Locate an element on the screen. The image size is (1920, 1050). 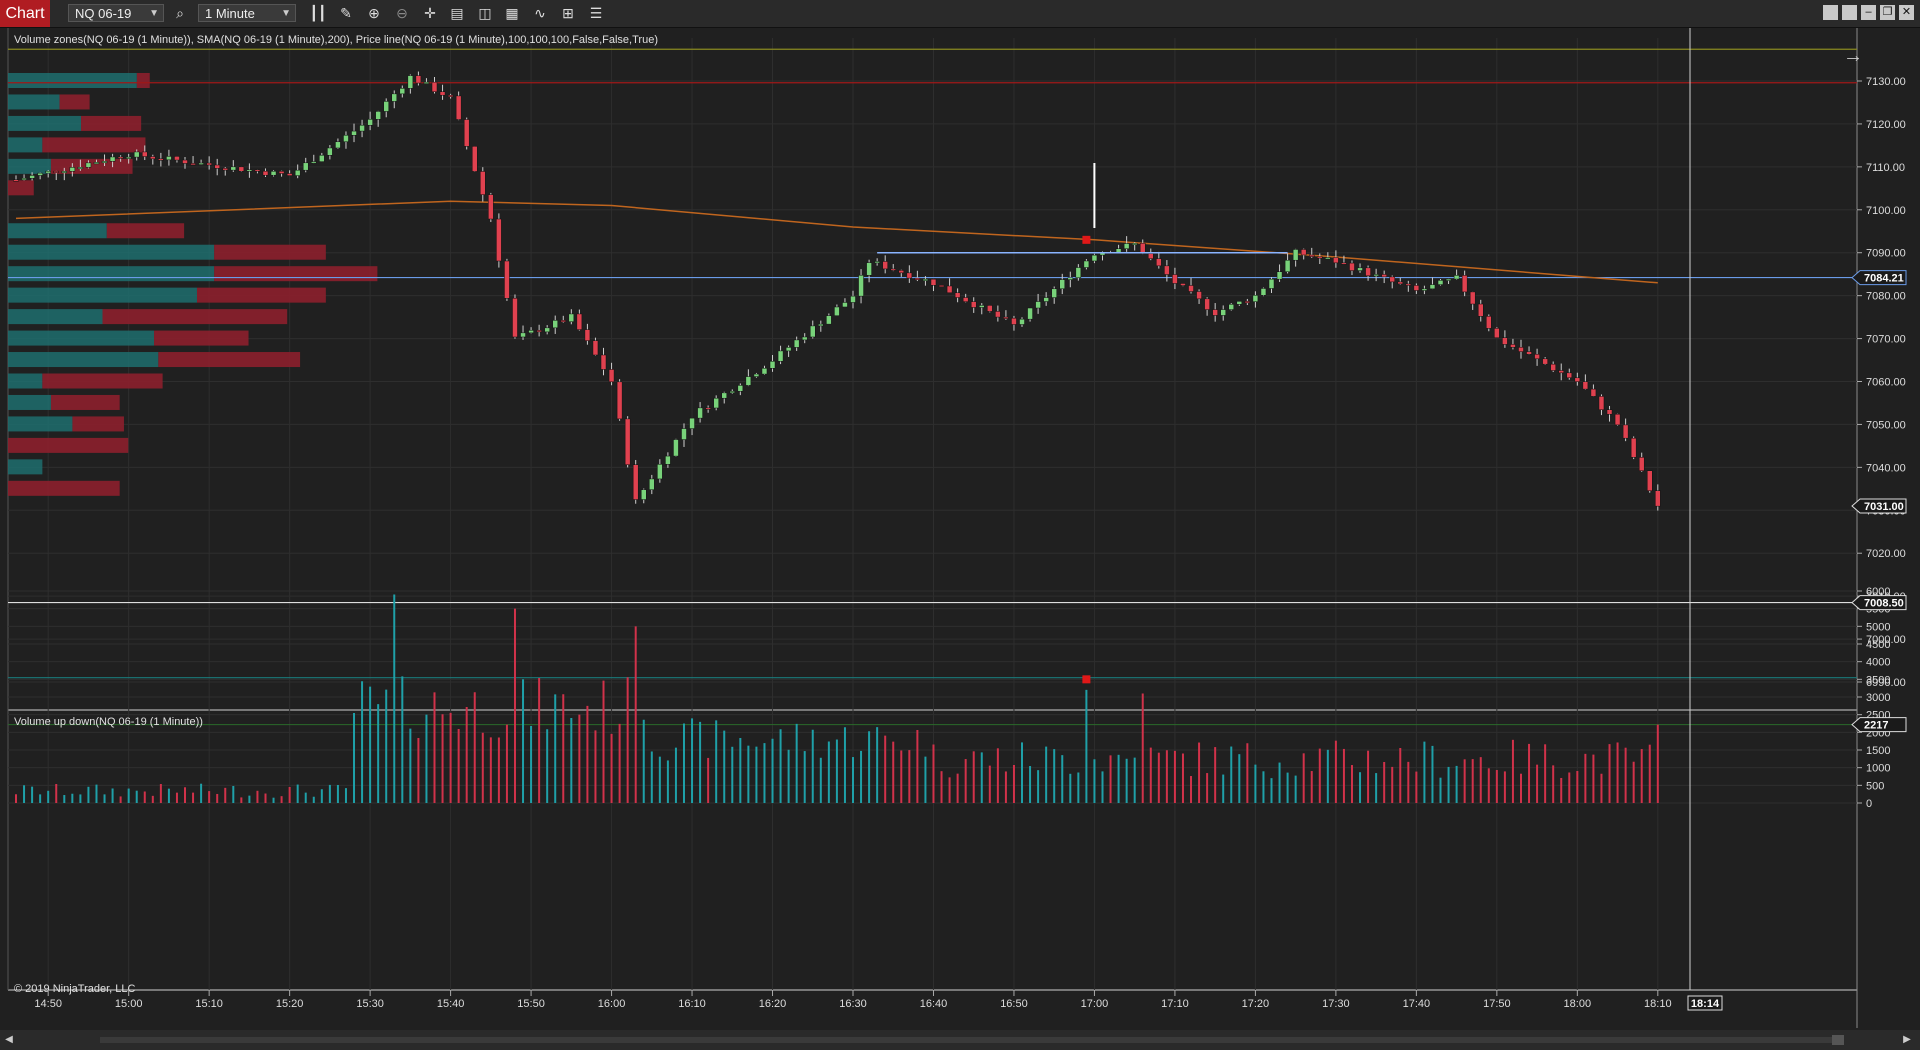
crosshair-icon: ✛ is located at coordinates (430, 13).